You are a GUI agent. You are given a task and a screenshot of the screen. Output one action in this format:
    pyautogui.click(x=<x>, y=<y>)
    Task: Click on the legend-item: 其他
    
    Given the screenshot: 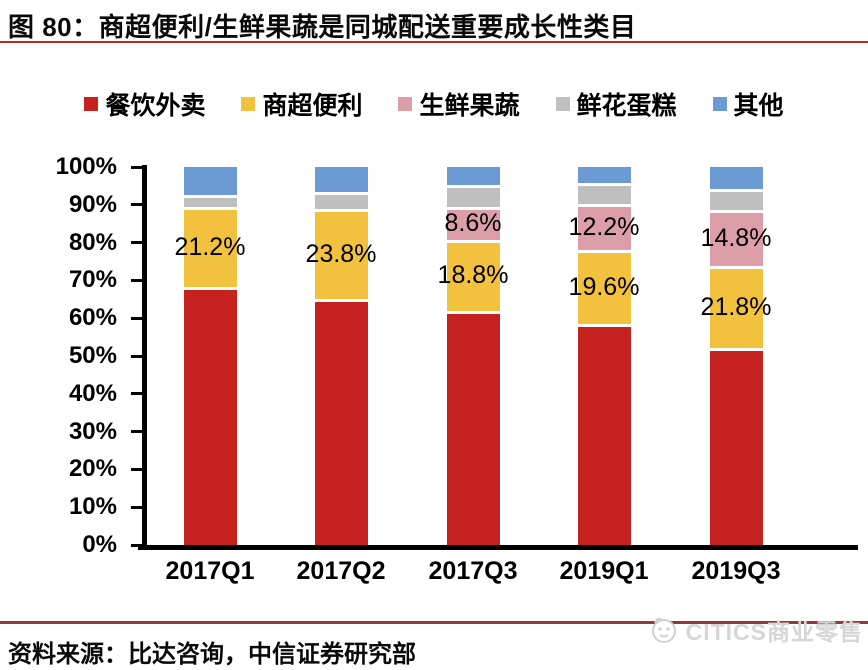 What is the action you would take?
    pyautogui.click(x=748, y=104)
    